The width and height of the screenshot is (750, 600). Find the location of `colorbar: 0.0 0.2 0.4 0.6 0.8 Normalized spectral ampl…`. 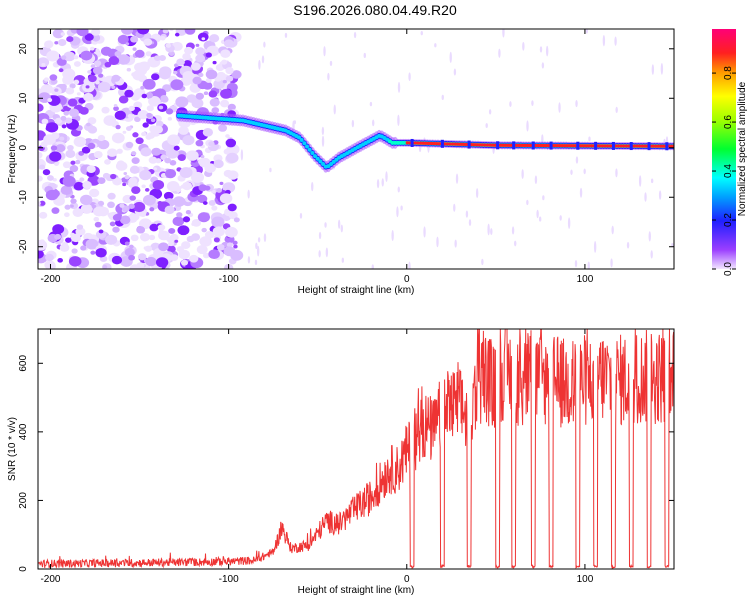

colorbar: 0.0 0.2 0.4 0.6 0.8 Normalized spectral ampl… is located at coordinates (730, 152).